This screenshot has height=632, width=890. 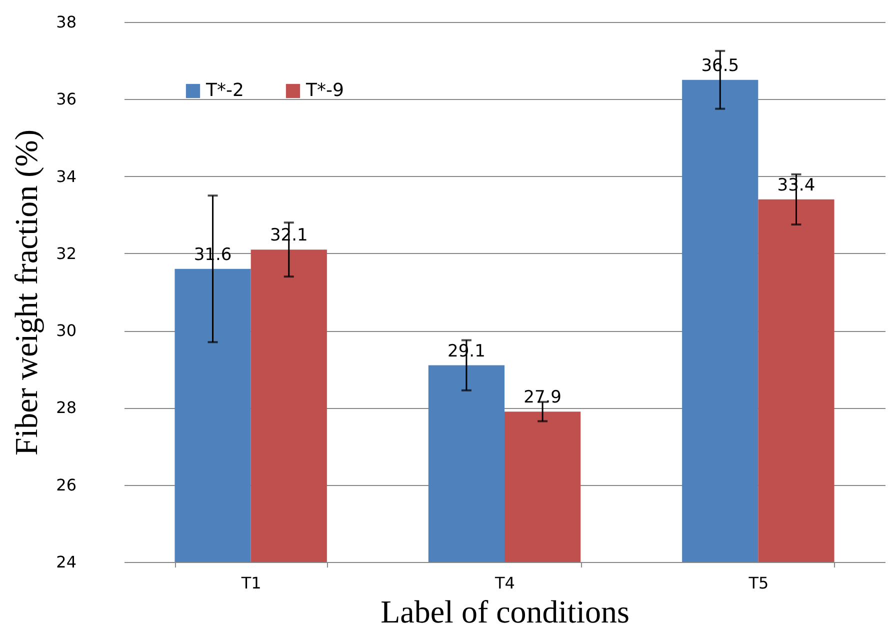 I want to click on y-tick-label: 30, so click(x=66, y=330).